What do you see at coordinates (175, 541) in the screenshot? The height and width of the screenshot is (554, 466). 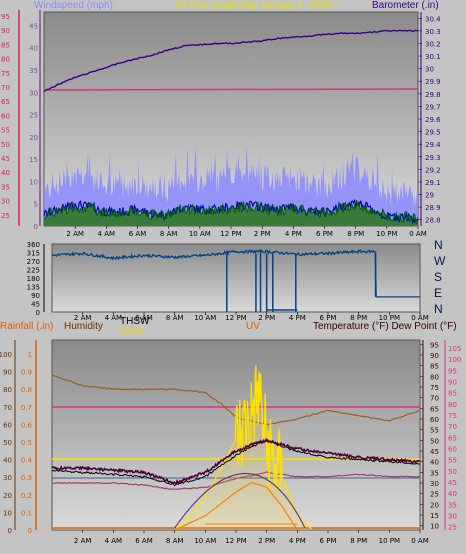 I see `p3-xtick-label: 8 AM` at bounding box center [175, 541].